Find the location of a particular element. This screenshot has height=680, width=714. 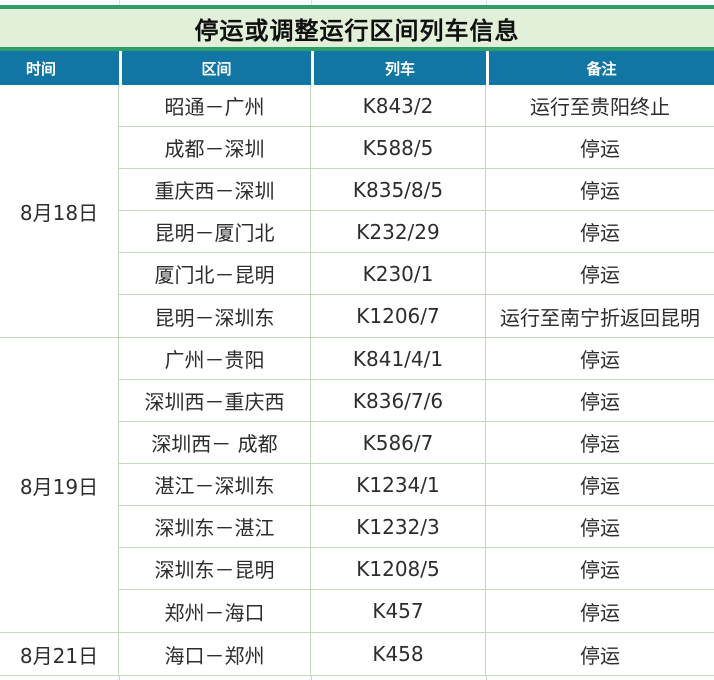

cropped-bottom-row-strip is located at coordinates (357, 678).